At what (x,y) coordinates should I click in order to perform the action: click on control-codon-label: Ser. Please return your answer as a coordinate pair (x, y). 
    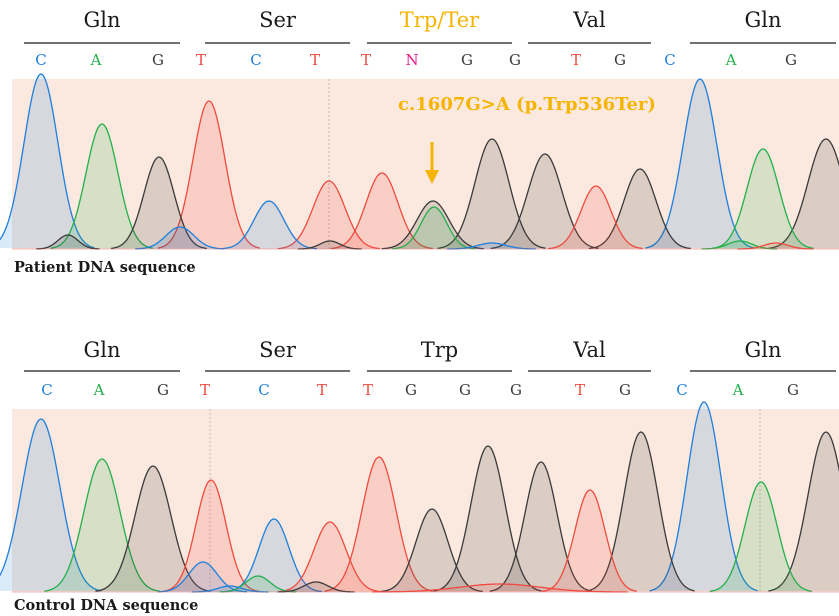
    Looking at the image, I should click on (278, 350).